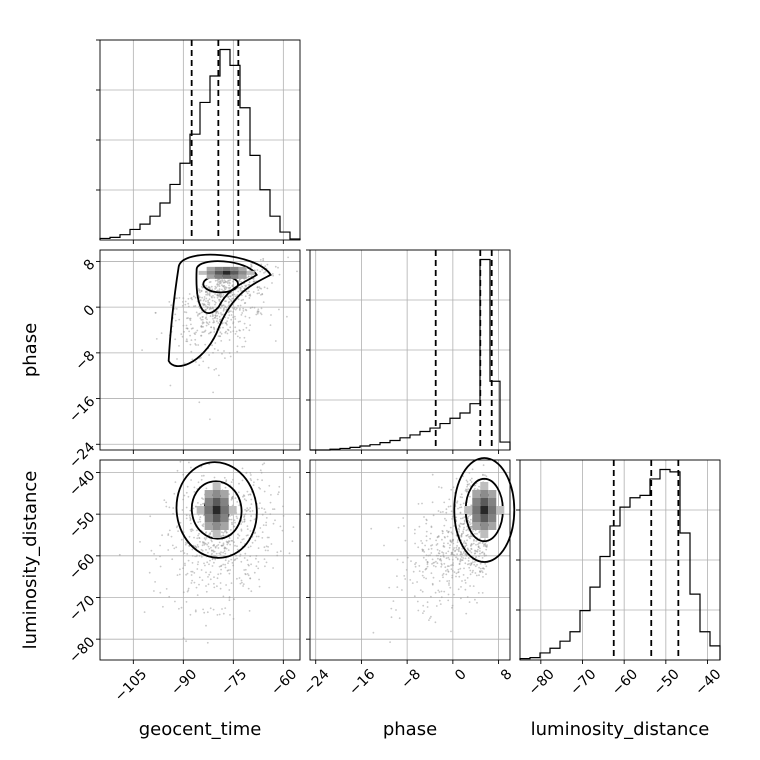 The image size is (760, 760). What do you see at coordinates (408, 351) in the screenshot?
I see `hist-panel-phase` at bounding box center [408, 351].